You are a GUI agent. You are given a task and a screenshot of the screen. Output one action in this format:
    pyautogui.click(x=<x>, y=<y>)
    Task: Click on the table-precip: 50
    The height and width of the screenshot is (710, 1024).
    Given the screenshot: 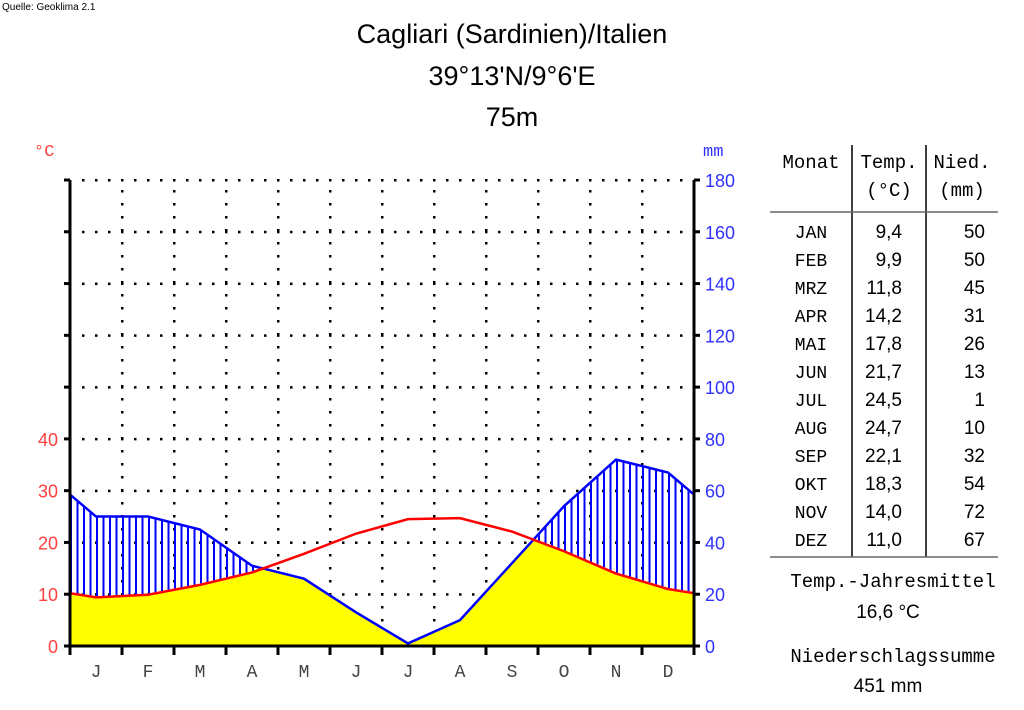 What is the action you would take?
    pyautogui.click(x=974, y=260)
    